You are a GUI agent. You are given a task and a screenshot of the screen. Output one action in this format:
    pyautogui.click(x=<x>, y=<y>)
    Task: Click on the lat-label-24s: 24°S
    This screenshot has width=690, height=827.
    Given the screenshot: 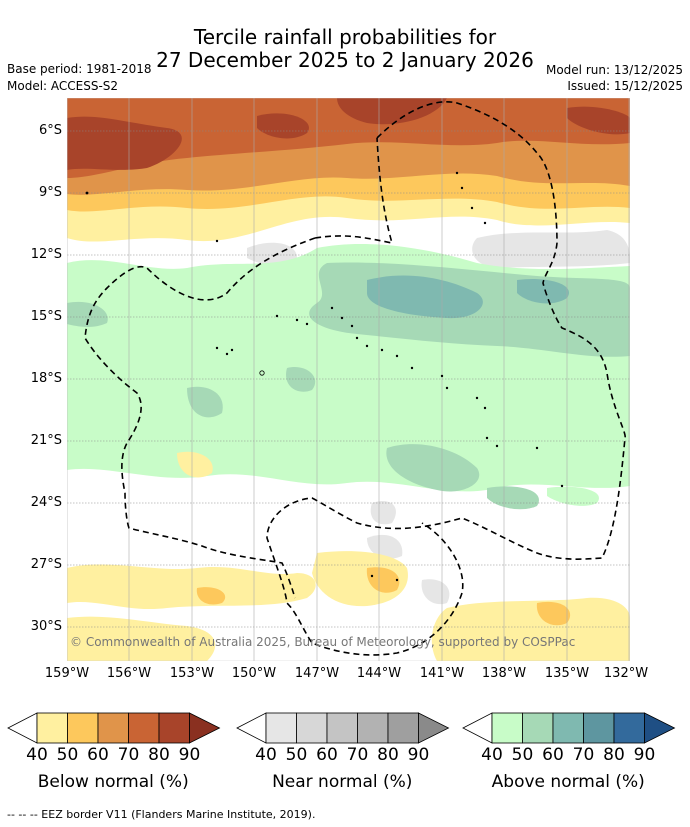 What is the action you would take?
    pyautogui.click(x=46, y=502)
    